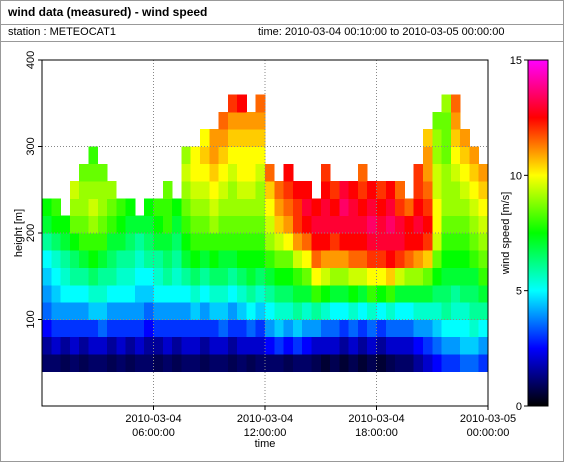  I want to click on x-tick-label: 2010-03-04 18:00:00, so click(376, 426).